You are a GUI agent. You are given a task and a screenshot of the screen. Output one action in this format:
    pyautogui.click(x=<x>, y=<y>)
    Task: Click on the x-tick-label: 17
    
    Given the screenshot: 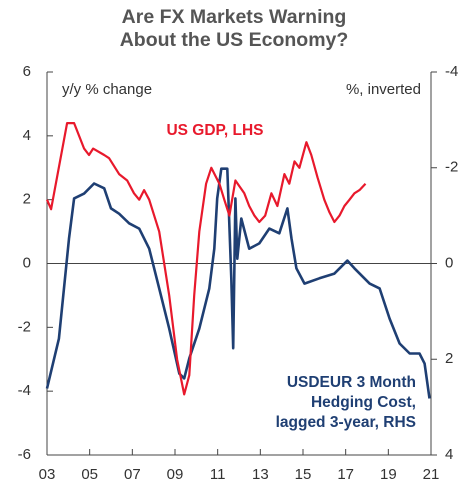 What is the action you would take?
    pyautogui.click(x=345, y=474)
    